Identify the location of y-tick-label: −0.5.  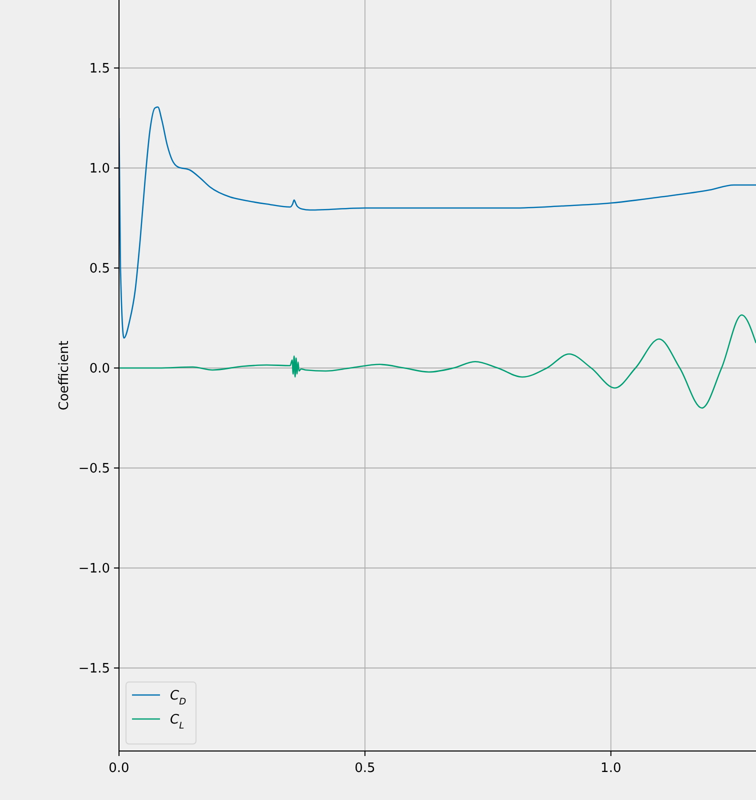
(94, 469).